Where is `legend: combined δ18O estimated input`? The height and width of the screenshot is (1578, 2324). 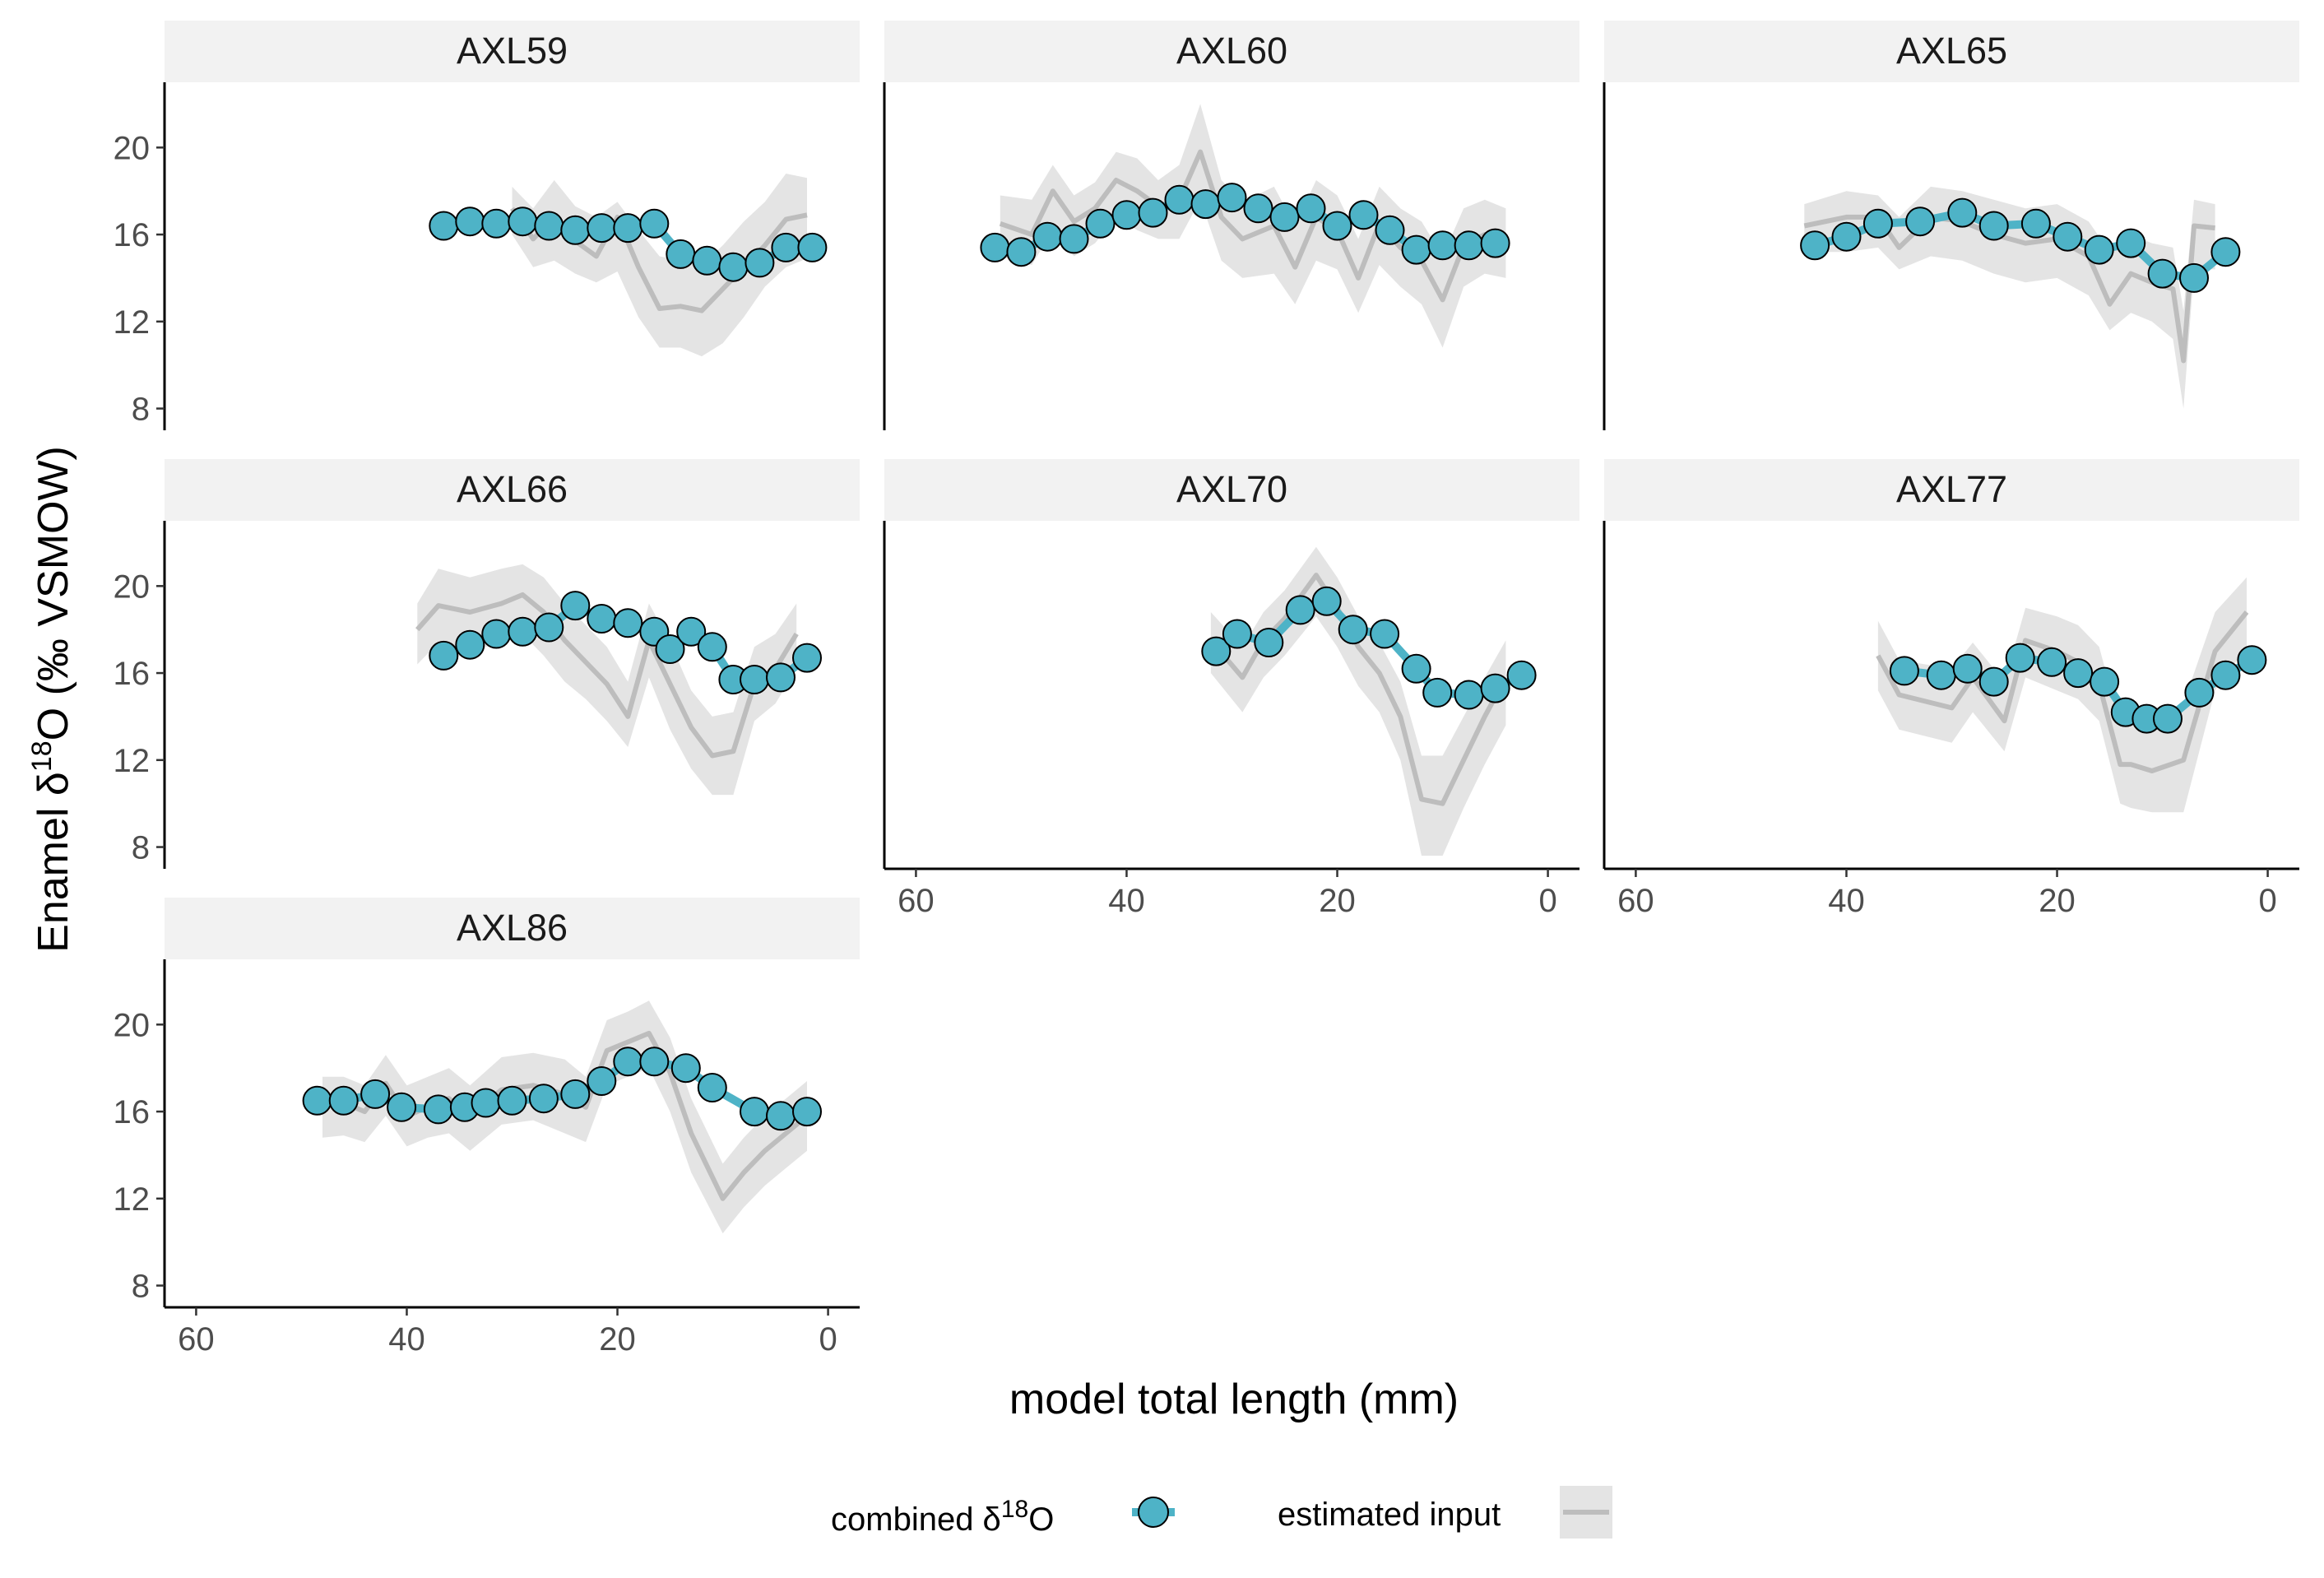 legend: combined δ18O estimated input is located at coordinates (1222, 1512).